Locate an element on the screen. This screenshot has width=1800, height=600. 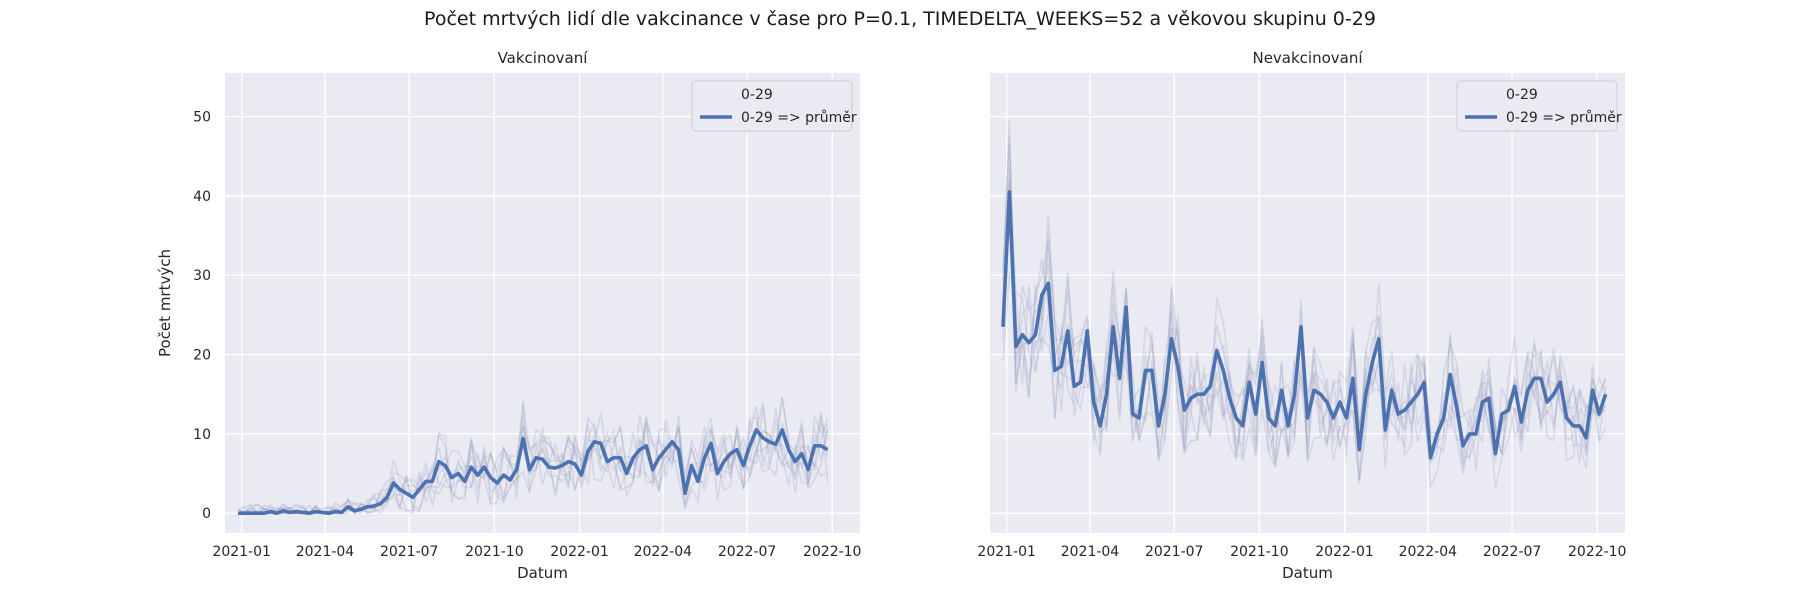
series-line-mean is located at coordinates (533, 472).